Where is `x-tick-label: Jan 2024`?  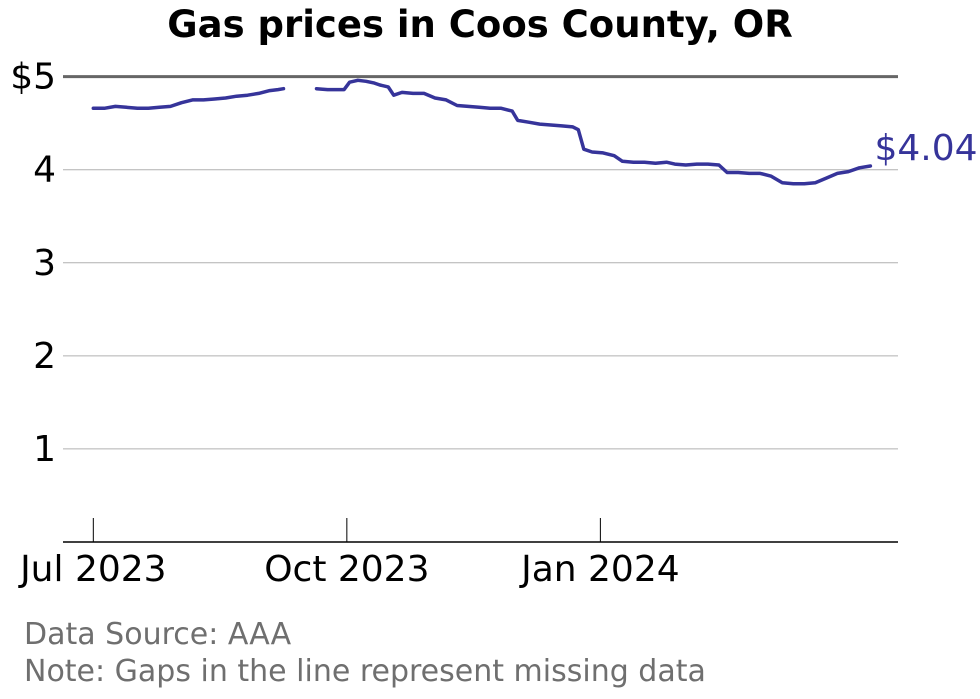
x-tick-label: Jan 2024 is located at coordinates (599, 569).